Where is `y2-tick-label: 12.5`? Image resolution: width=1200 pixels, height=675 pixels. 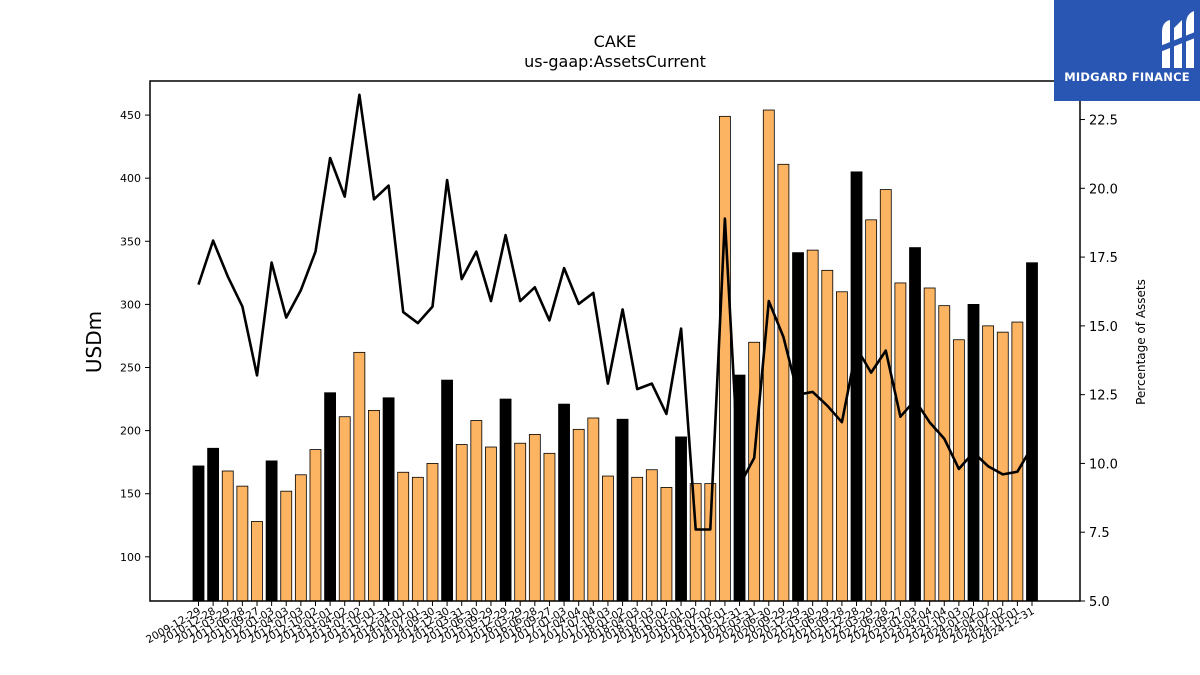 y2-tick-label: 12.5 is located at coordinates (1103, 396).